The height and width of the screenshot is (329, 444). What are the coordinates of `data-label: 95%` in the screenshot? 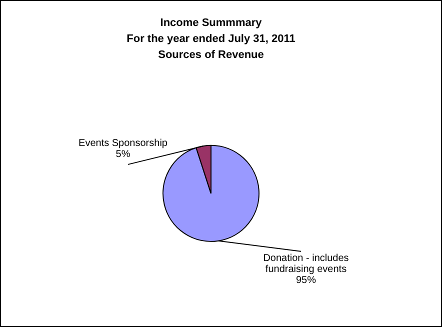 It's located at (306, 280).